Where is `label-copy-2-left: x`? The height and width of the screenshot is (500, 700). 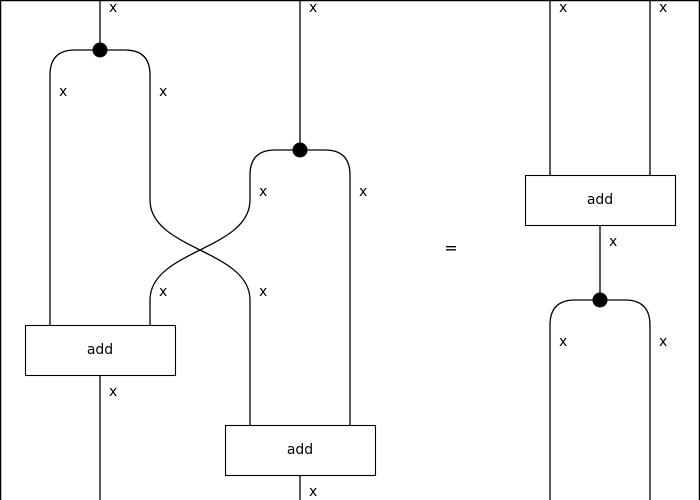
label-copy-2-left: x is located at coordinates (263, 192).